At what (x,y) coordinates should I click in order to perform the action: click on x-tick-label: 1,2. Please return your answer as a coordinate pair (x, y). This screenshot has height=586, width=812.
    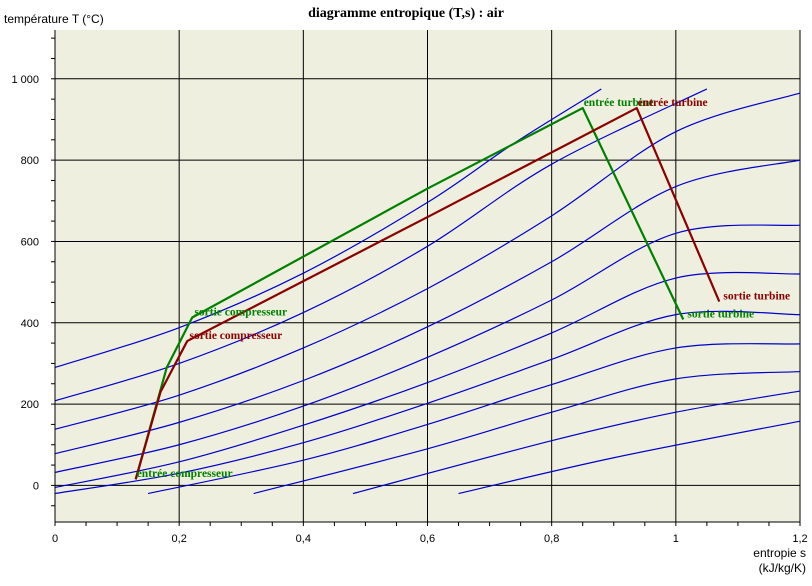
    Looking at the image, I should click on (799, 539).